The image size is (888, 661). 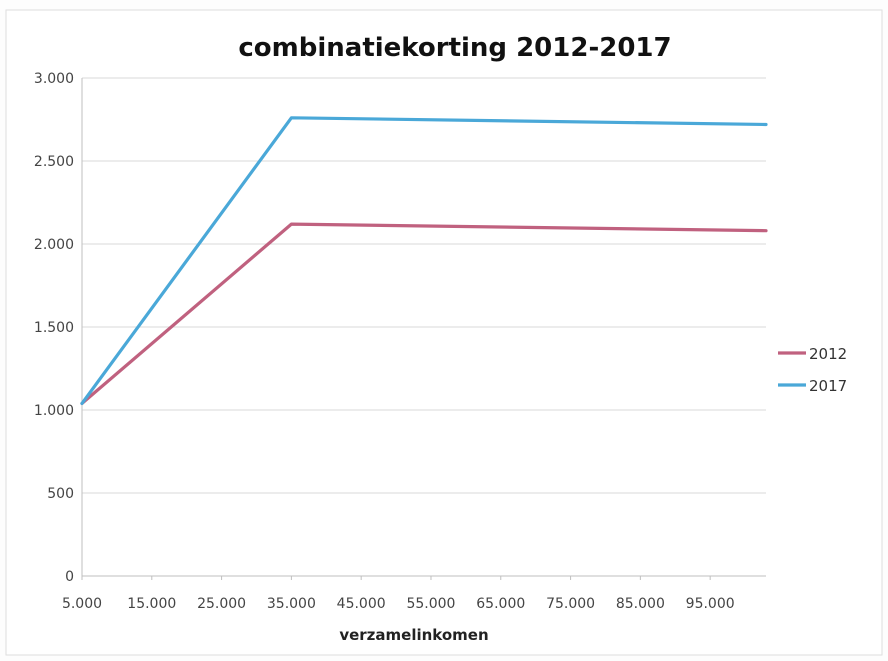 What do you see at coordinates (151, 604) in the screenshot?
I see `x-tick-label: 15.000` at bounding box center [151, 604].